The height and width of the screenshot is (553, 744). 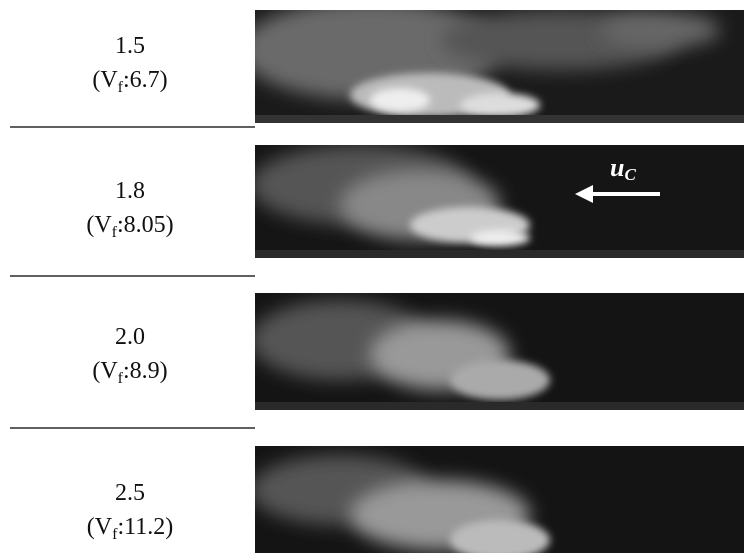 I want to click on annotation-subscript: C, so click(x=630, y=174).